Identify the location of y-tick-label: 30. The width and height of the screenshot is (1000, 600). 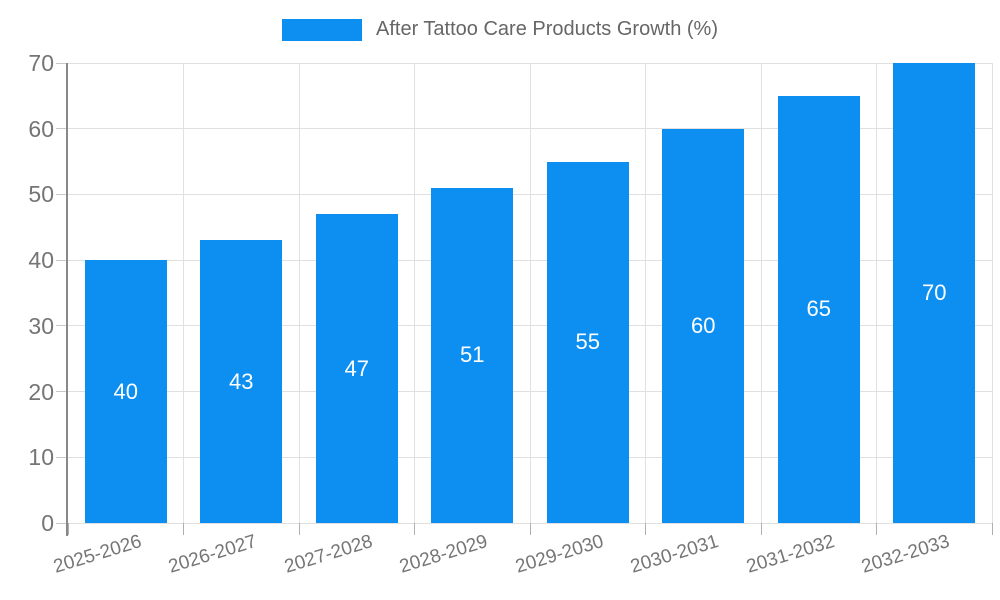
(41, 325).